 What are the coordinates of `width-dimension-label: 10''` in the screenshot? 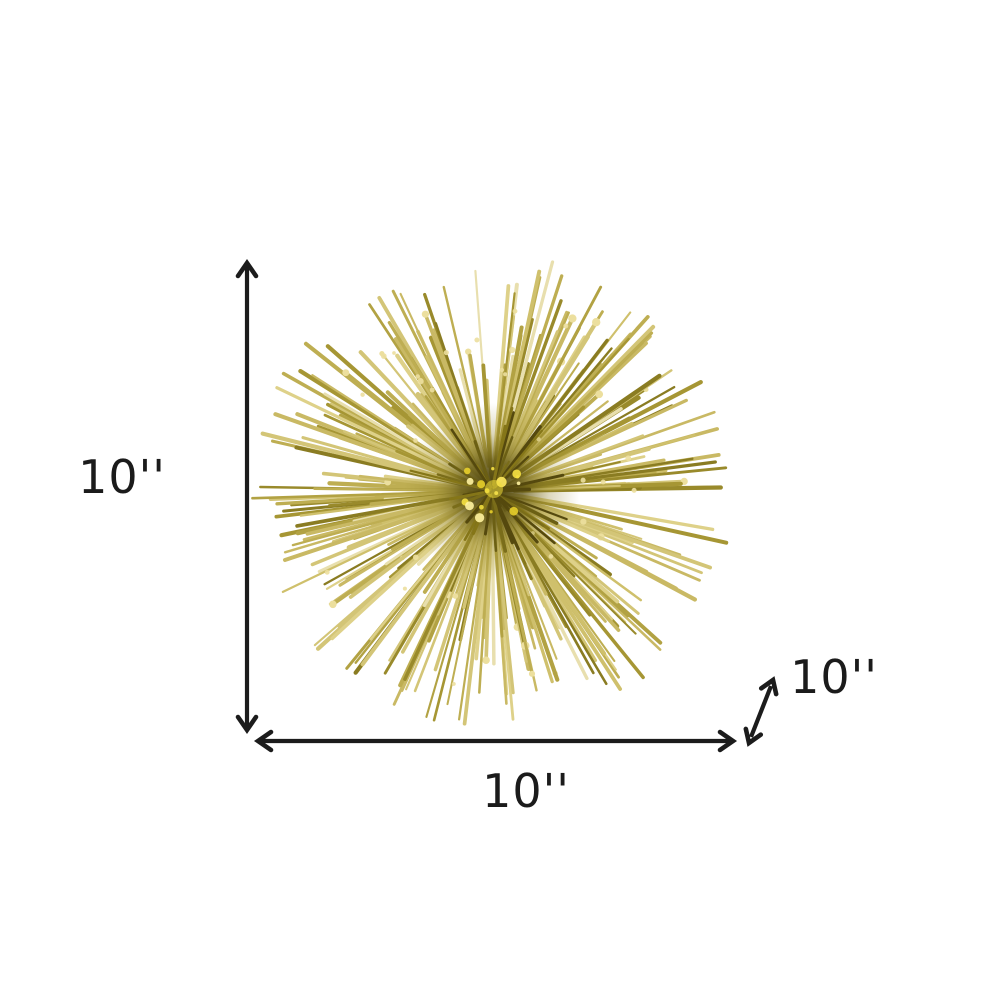 It's located at (526, 791).